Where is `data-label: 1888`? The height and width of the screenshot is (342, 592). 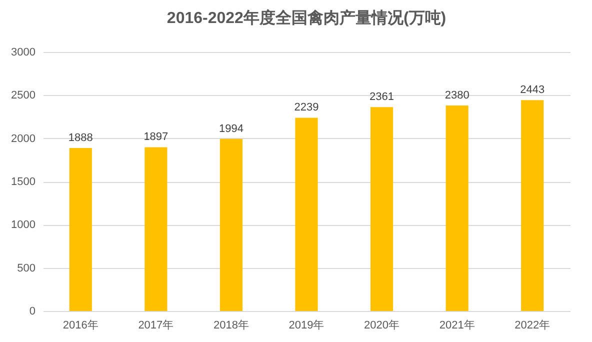
data-label: 1888 is located at coordinates (80, 138).